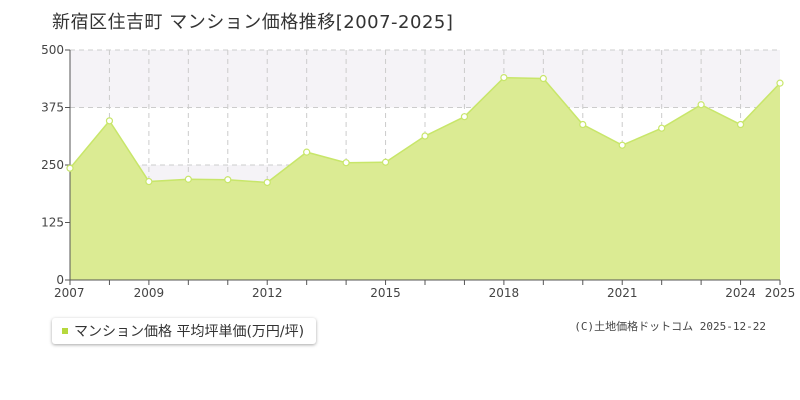  Describe the element at coordinates (740, 293) in the screenshot. I see `x-tick-label: 2024` at that location.